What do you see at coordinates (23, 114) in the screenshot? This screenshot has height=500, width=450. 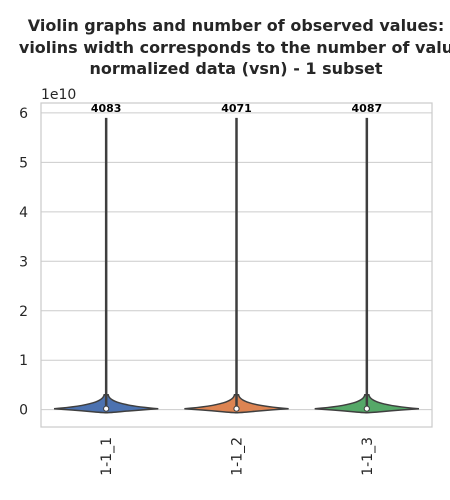 I see `y-tick-label: 6` at bounding box center [23, 114].